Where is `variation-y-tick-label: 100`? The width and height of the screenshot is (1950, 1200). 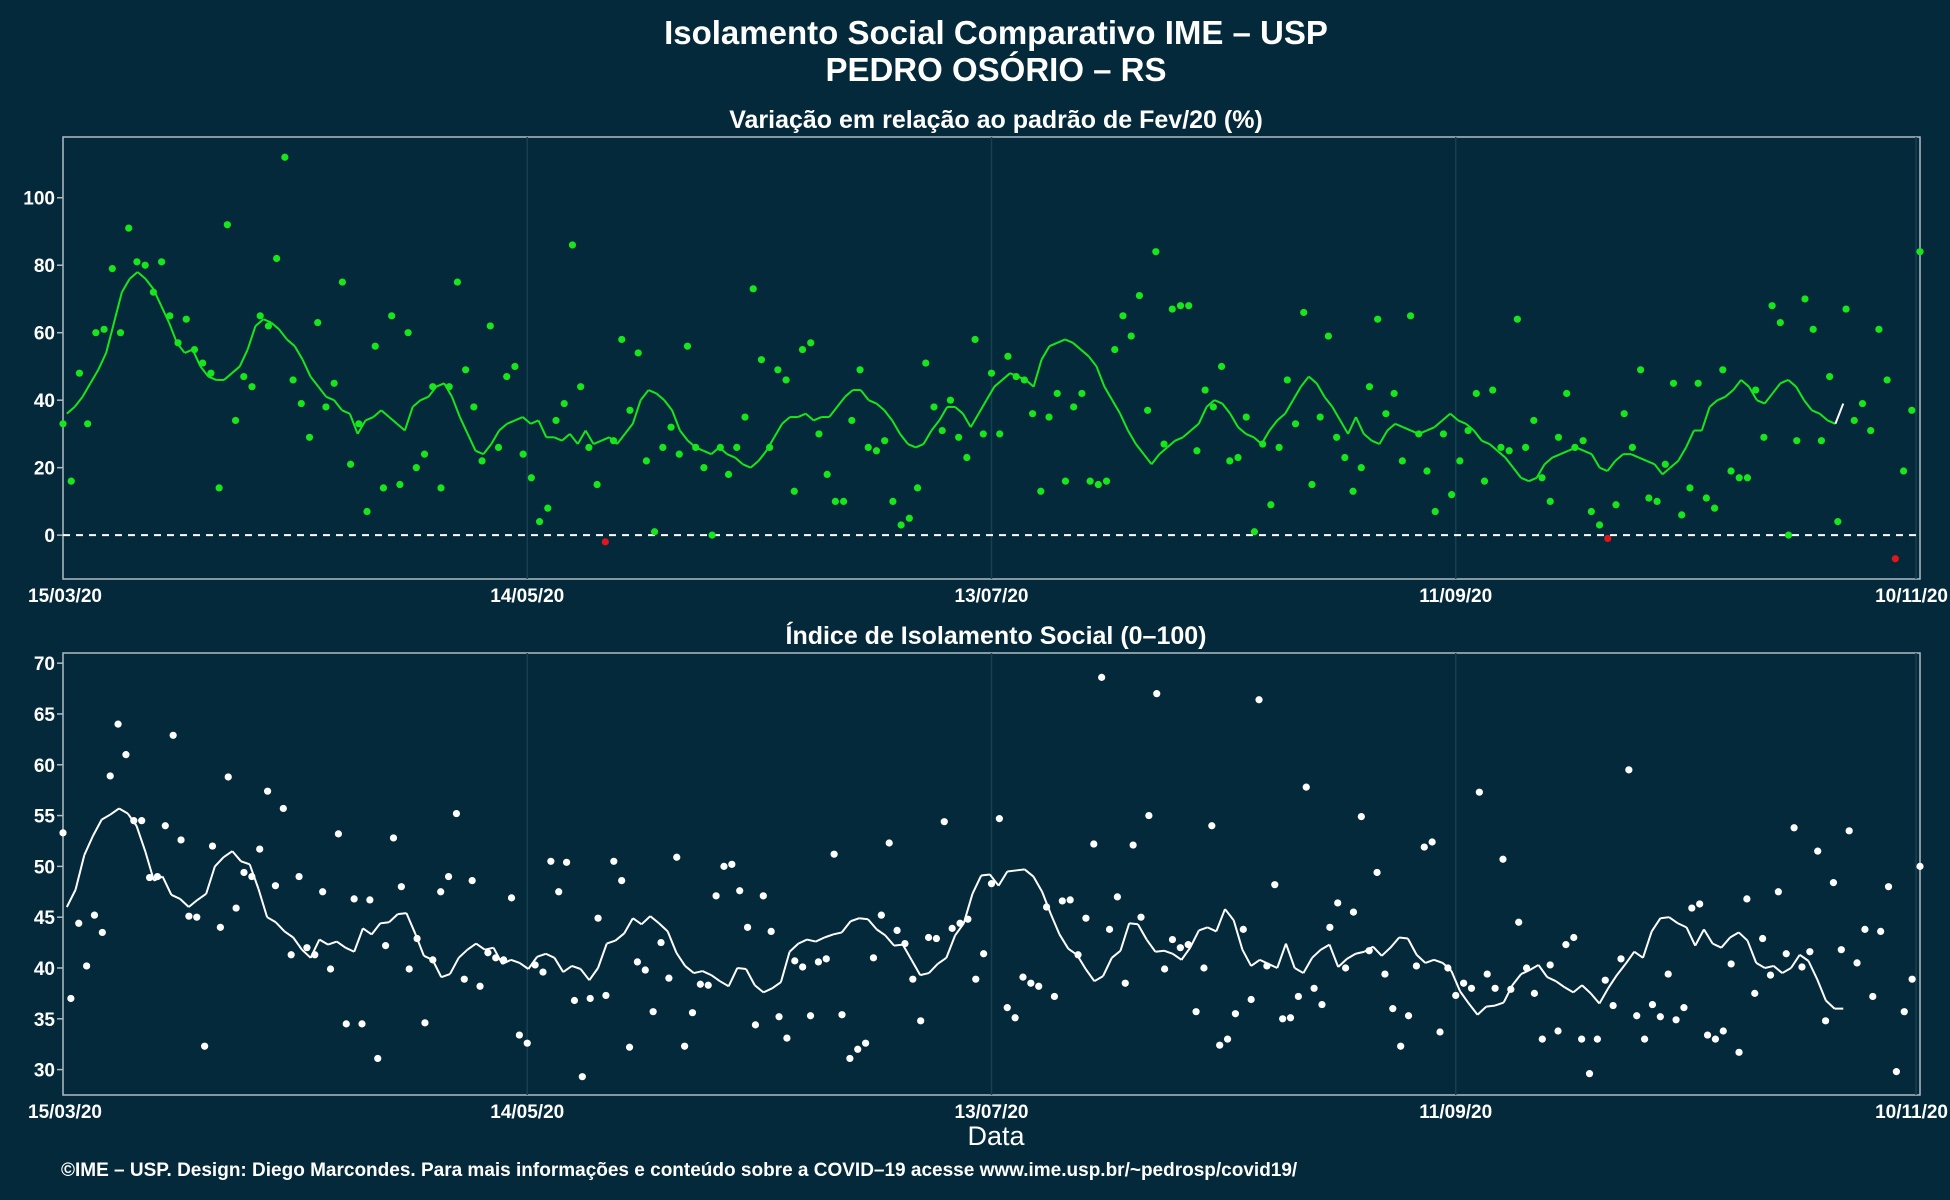 variation-y-tick-label: 100 is located at coordinates (39, 199).